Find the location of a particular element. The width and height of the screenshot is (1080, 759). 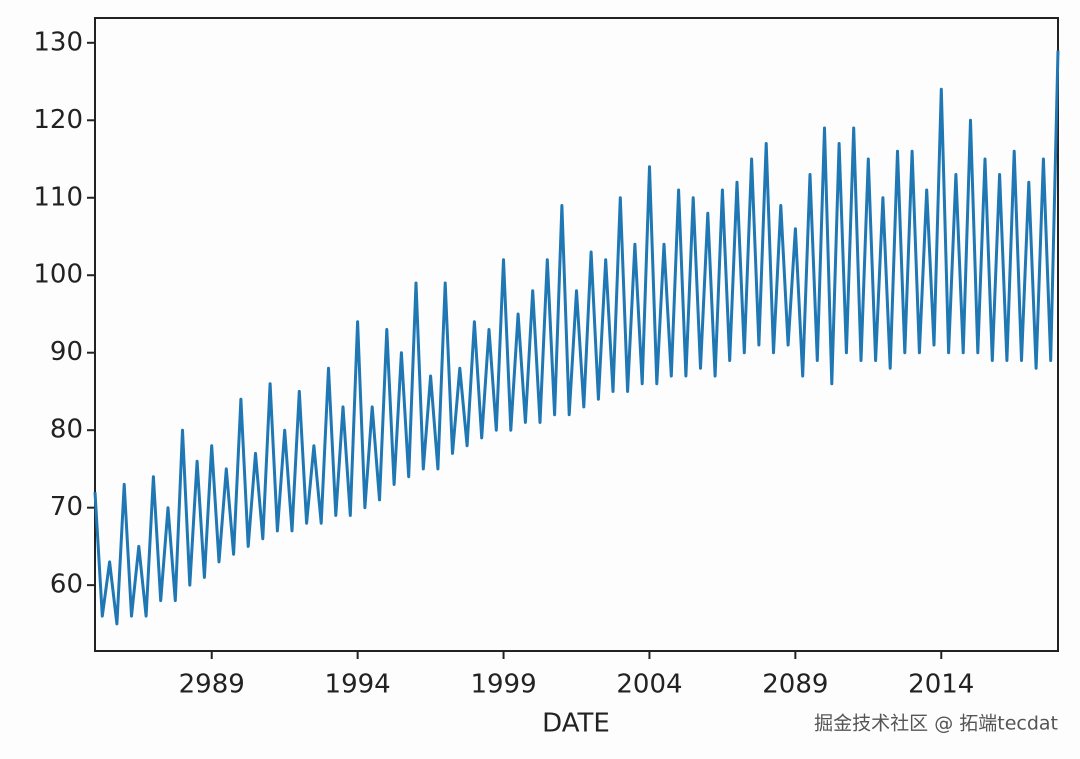

y-tick-label: 130 is located at coordinates (58, 42).